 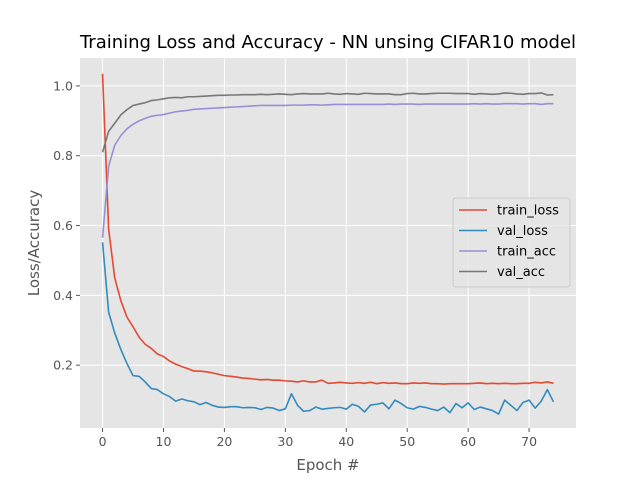 What do you see at coordinates (346, 441) in the screenshot?
I see `x-tick-label: 40` at bounding box center [346, 441].